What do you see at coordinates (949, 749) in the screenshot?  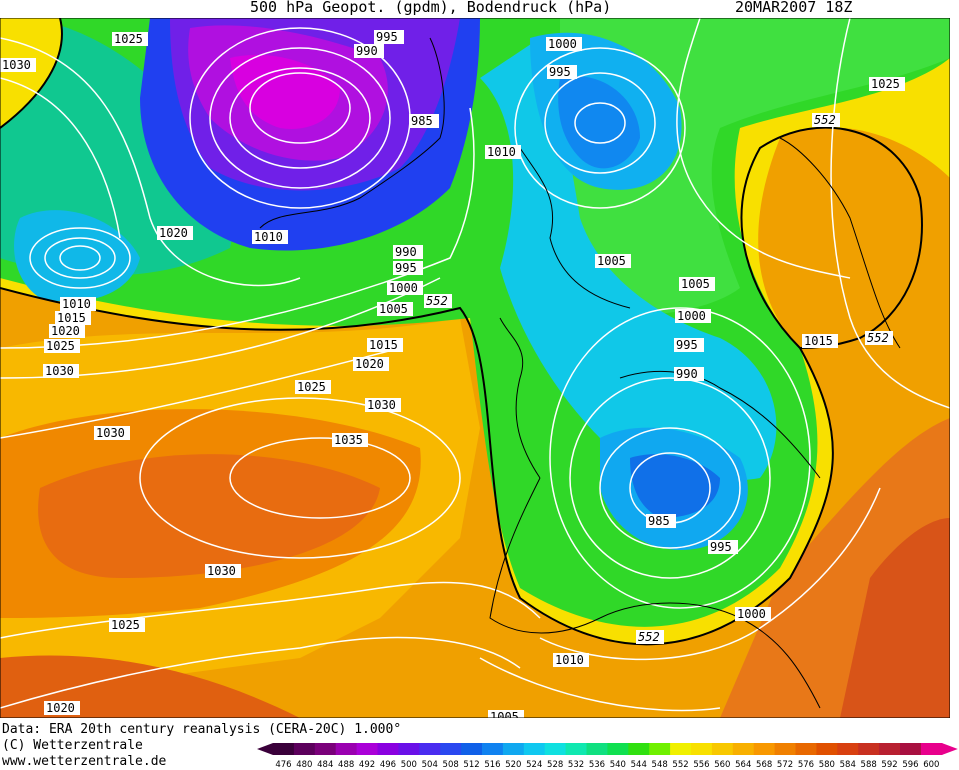 I see `legend-arrow-right` at bounding box center [949, 749].